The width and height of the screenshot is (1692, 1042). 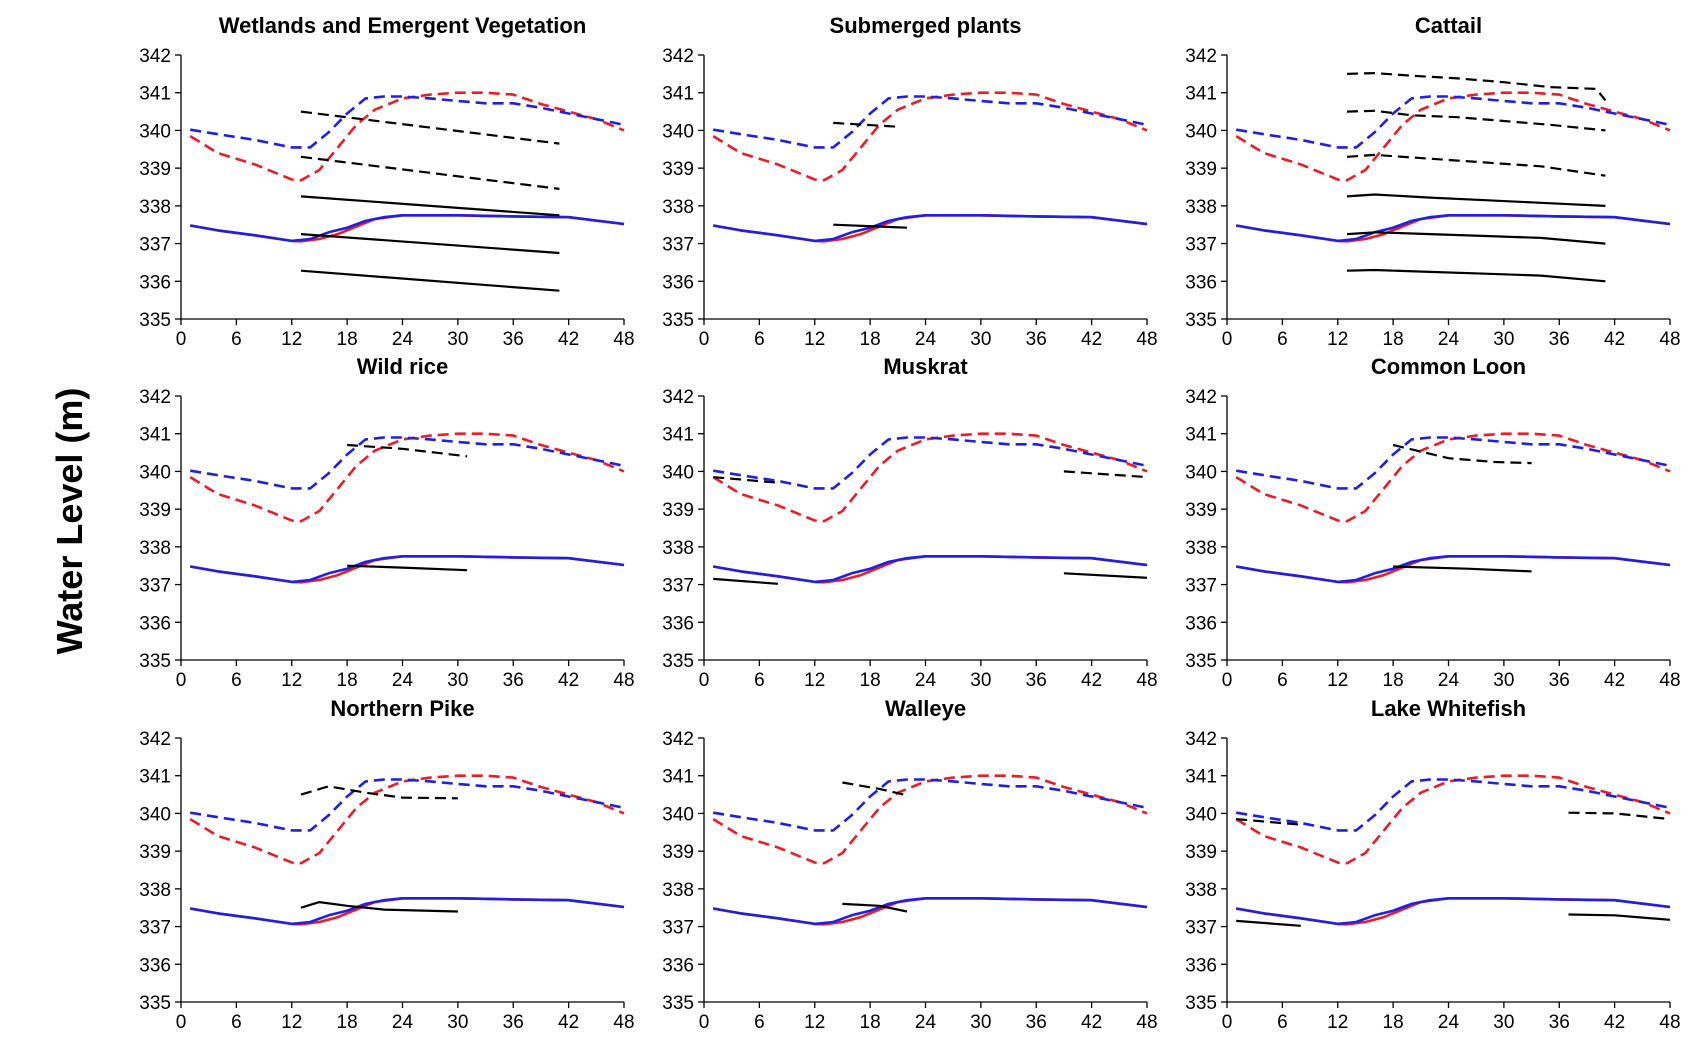 I want to click on panel-title: Cattail, so click(x=1448, y=25).